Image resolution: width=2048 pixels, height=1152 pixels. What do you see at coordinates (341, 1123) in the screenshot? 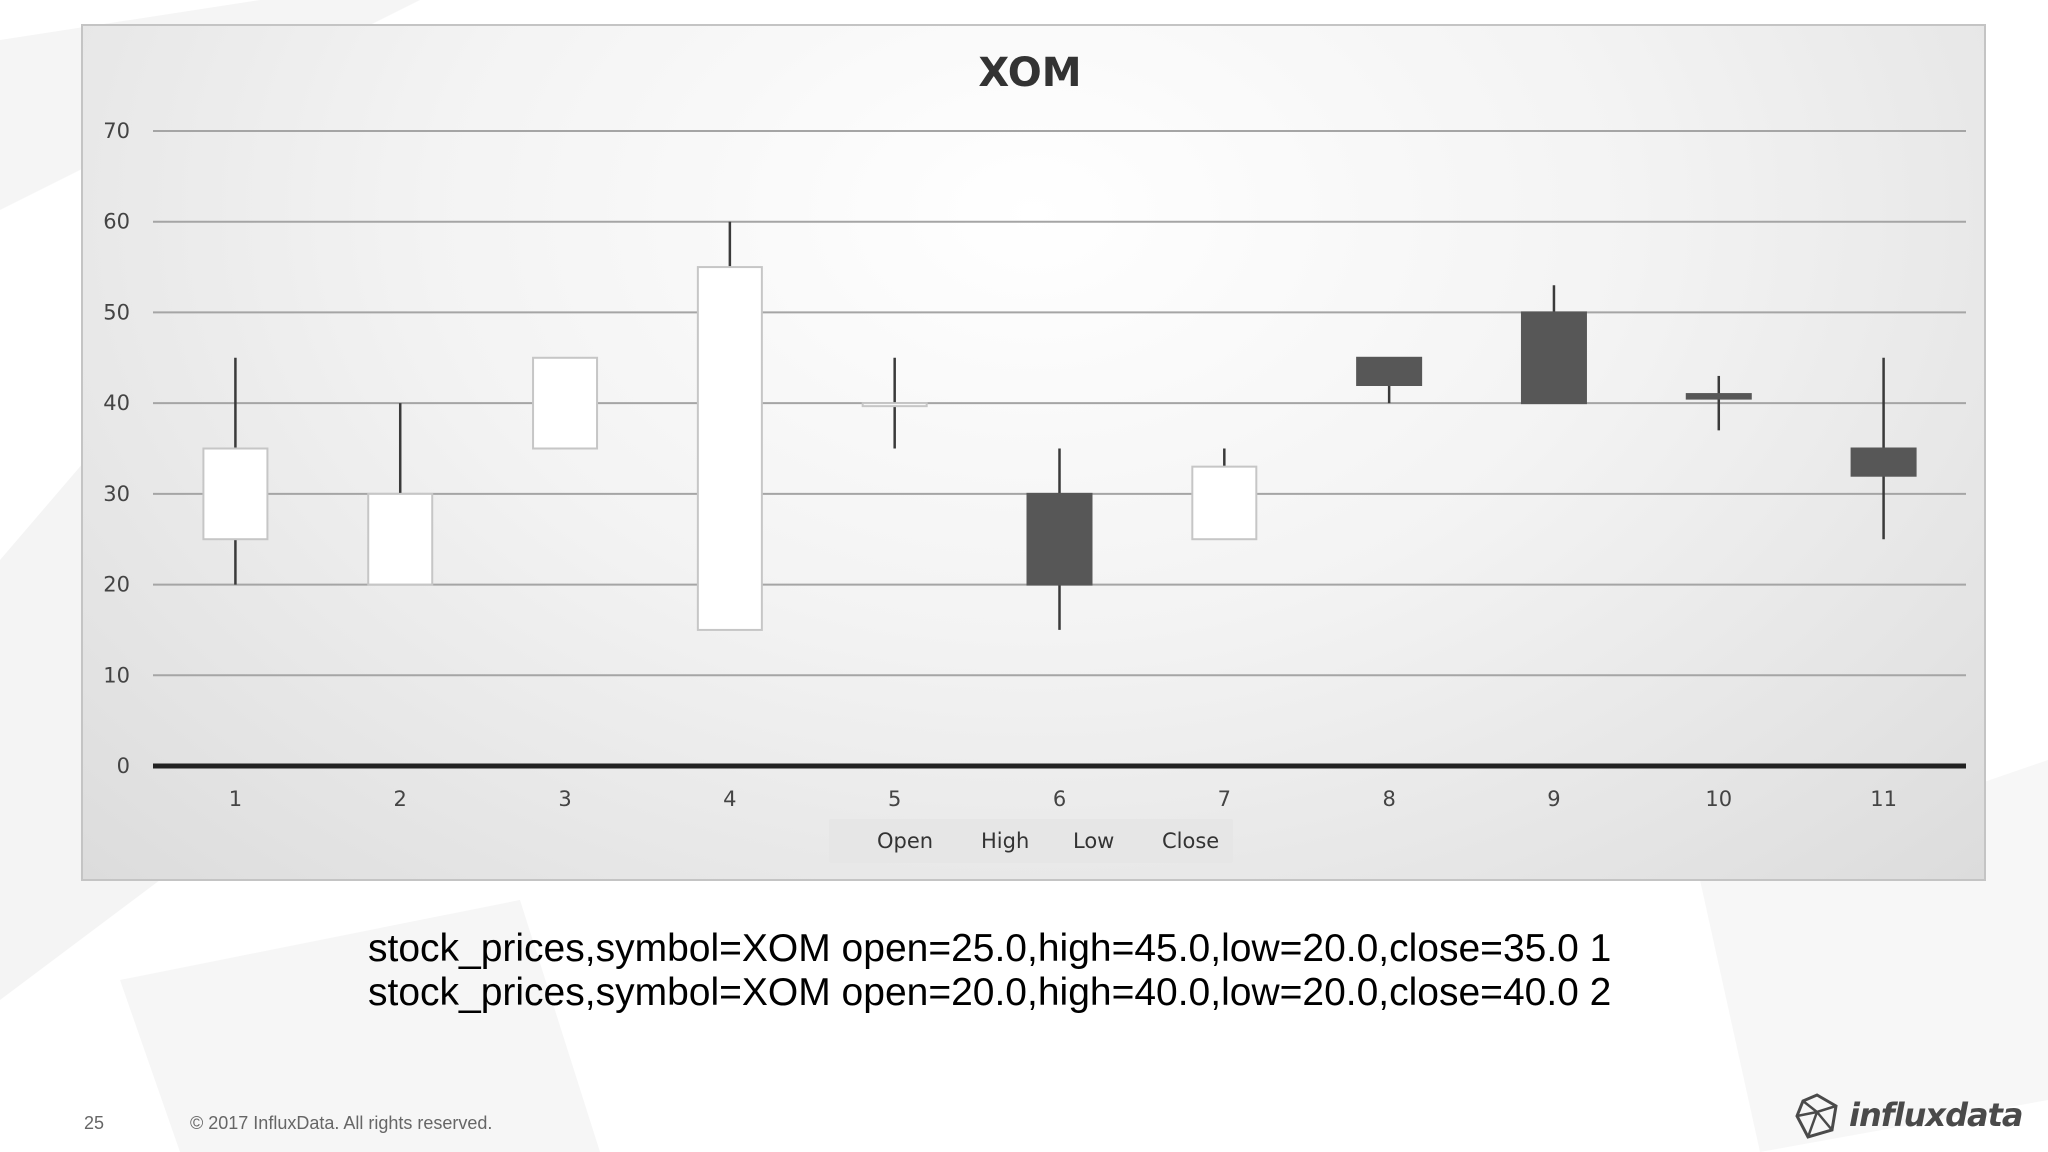
I see `copyright-notice: © 2017 InfluxData. All rights reserved.` at bounding box center [341, 1123].